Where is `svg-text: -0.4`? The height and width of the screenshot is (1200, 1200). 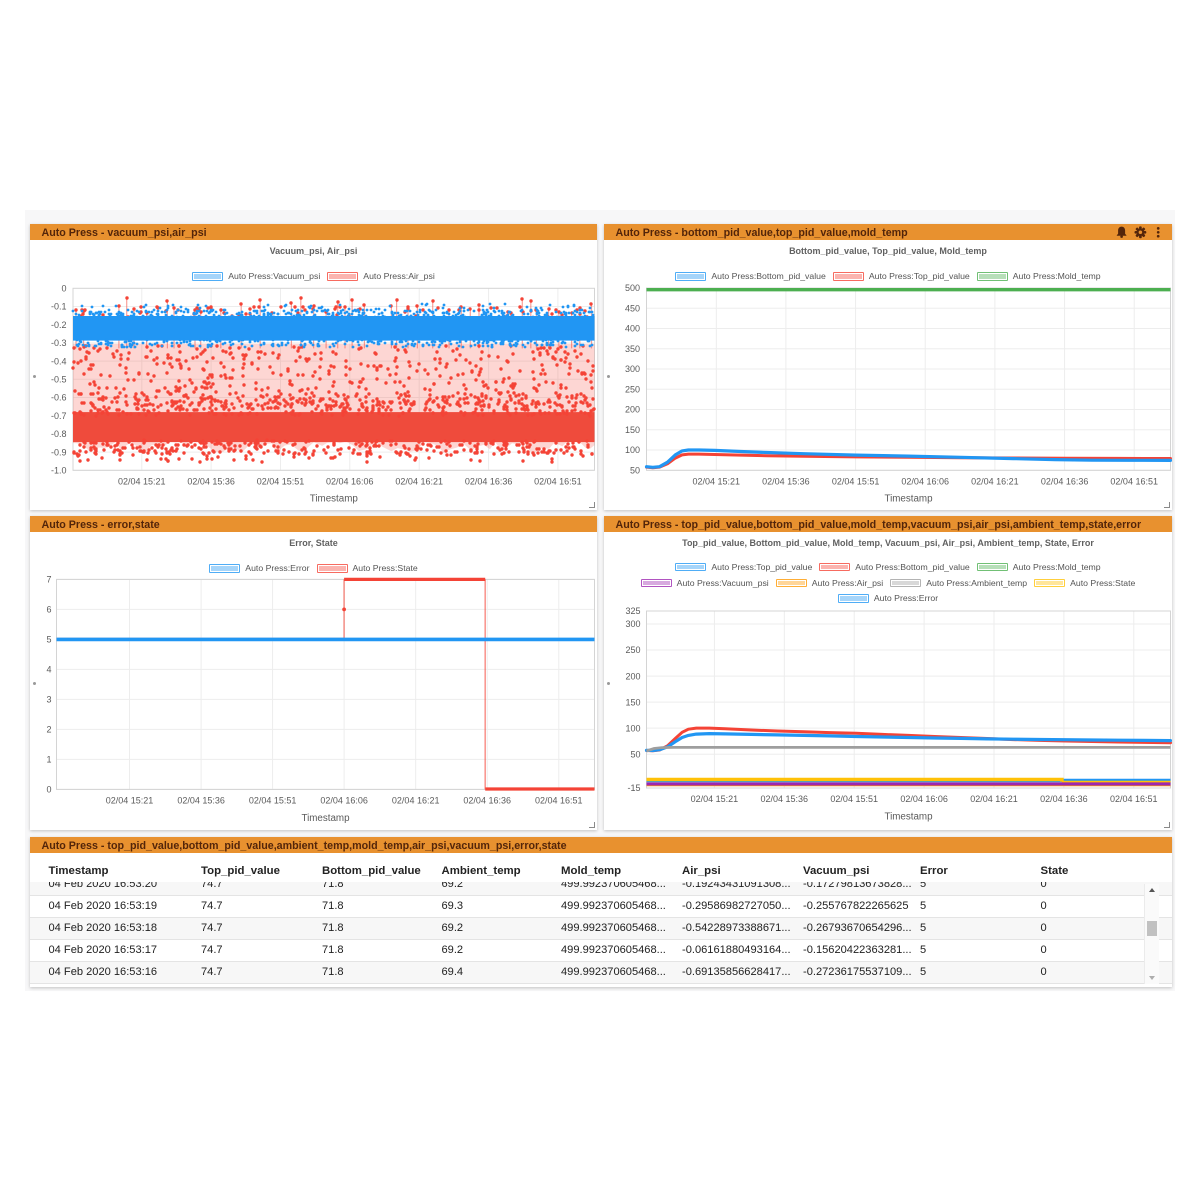
svg-text: -0.4 is located at coordinates (59, 361).